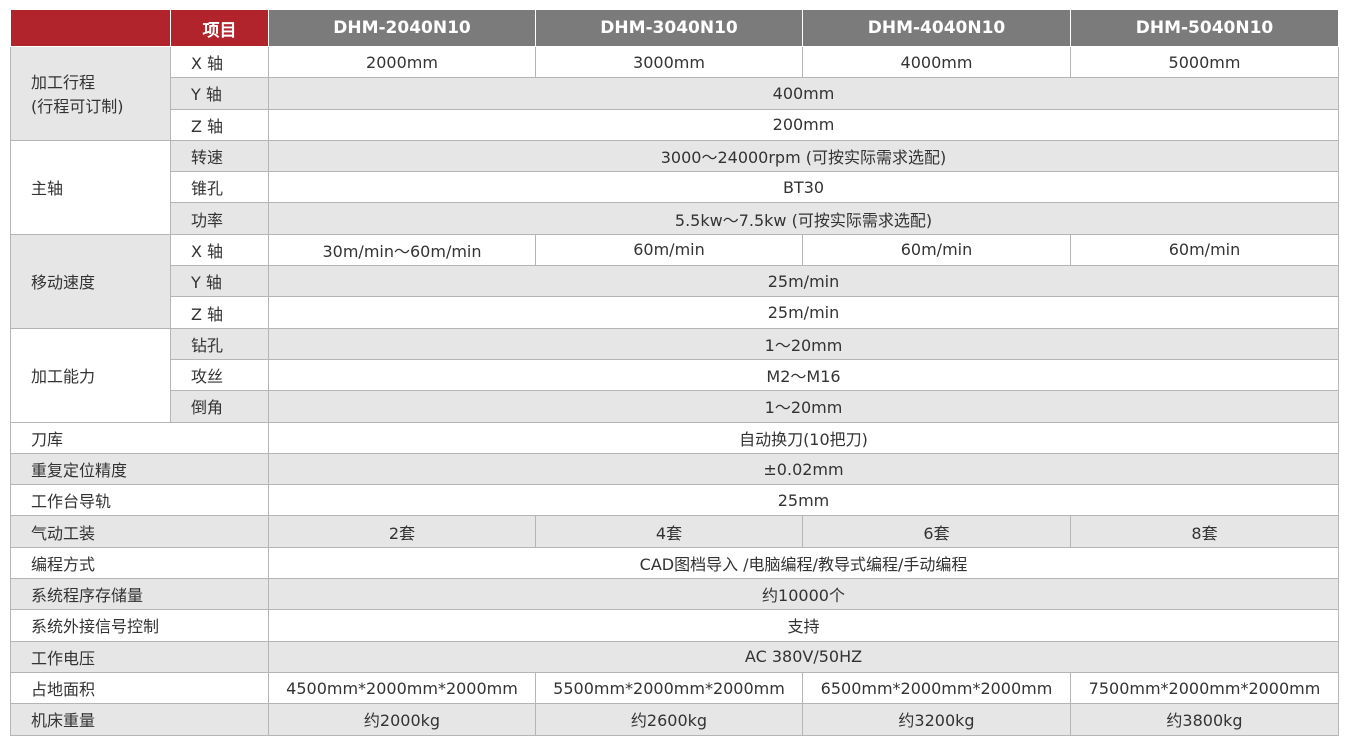 This screenshot has width=1348, height=740. Describe the element at coordinates (402, 250) in the screenshot. I see `value-cell: 30m/min～60m/min` at that location.